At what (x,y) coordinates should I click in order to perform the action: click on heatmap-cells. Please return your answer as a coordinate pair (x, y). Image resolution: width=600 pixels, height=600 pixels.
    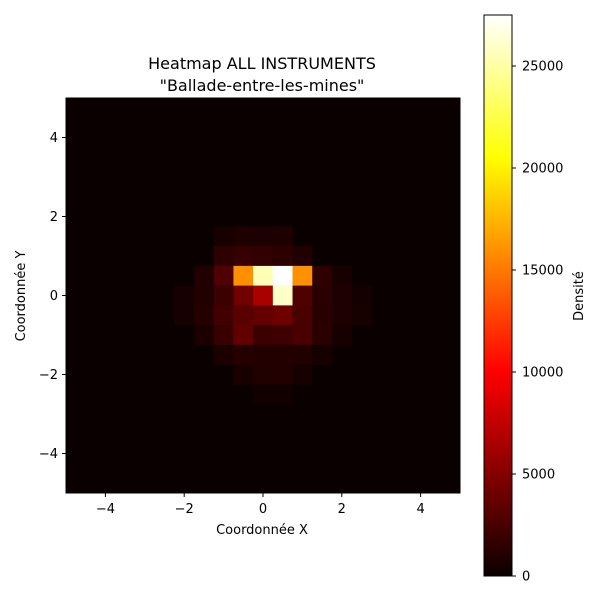
    Looking at the image, I should click on (273, 315).